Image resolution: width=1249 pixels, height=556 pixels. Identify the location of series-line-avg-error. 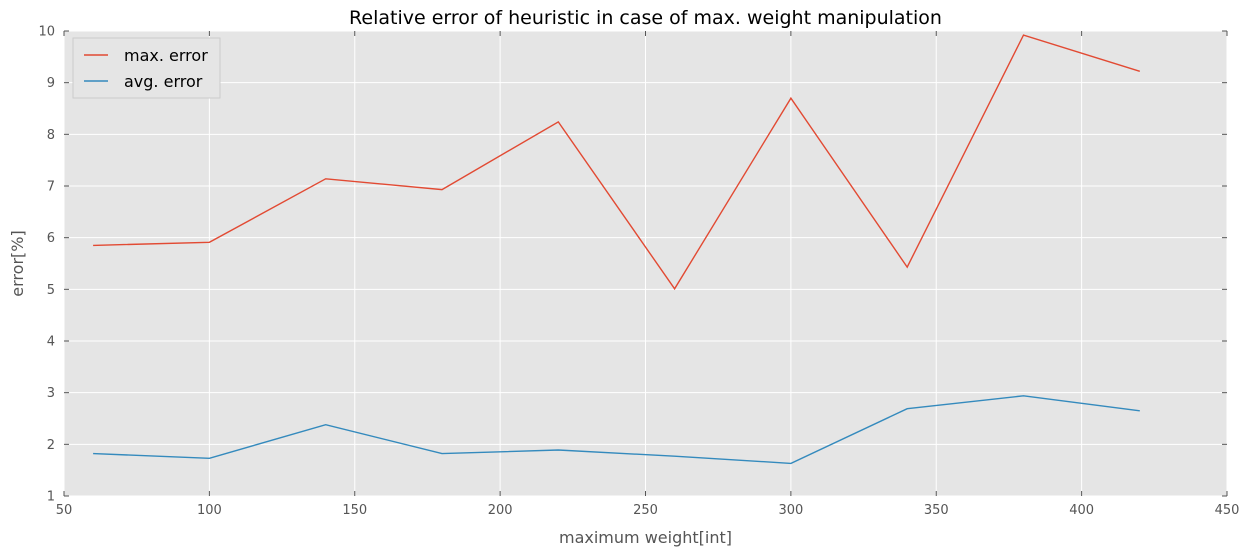
(616, 430).